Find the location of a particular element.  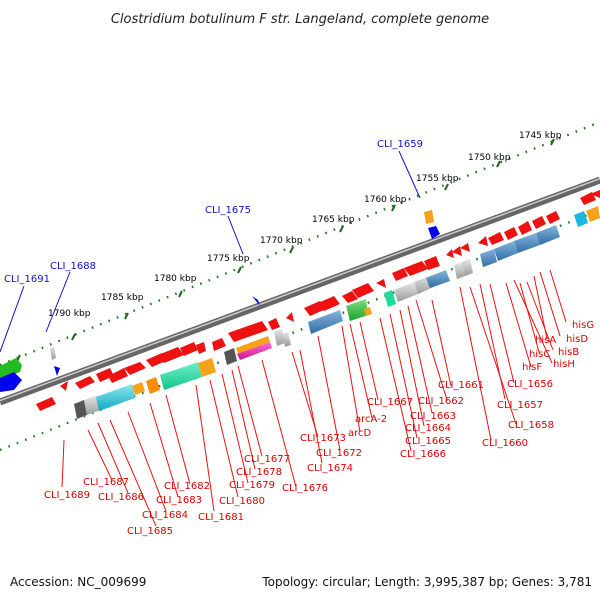

gene-label-red: arcD is located at coordinates (360, 433).